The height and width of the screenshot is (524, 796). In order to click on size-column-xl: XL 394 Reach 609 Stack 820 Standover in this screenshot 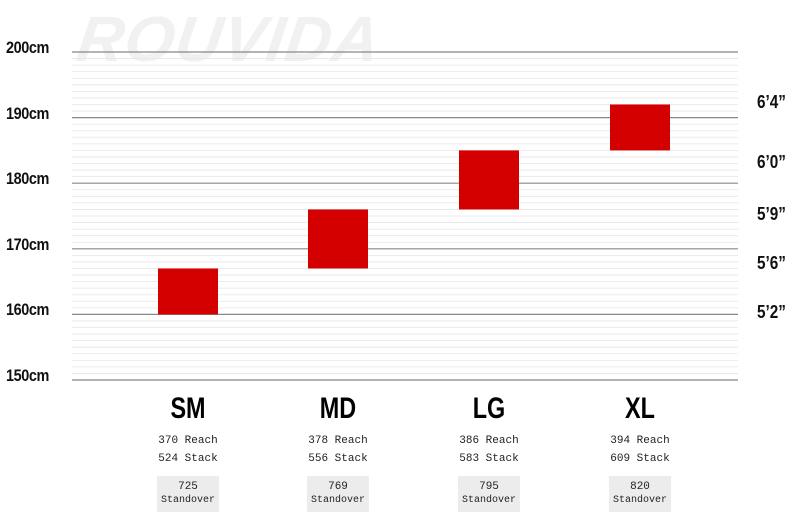, I will do `click(640, 451)`.